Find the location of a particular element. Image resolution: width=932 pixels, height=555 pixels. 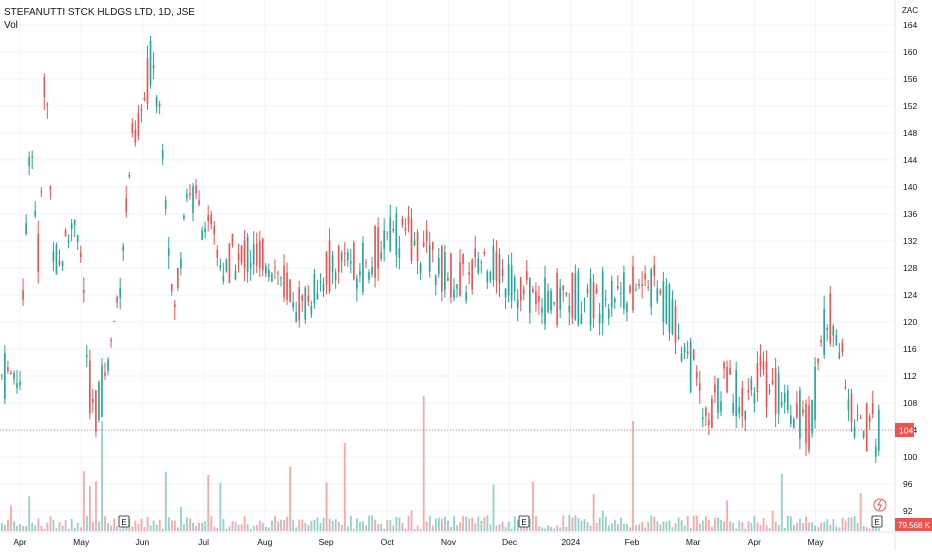

y-tick-label: 144 is located at coordinates (910, 160).